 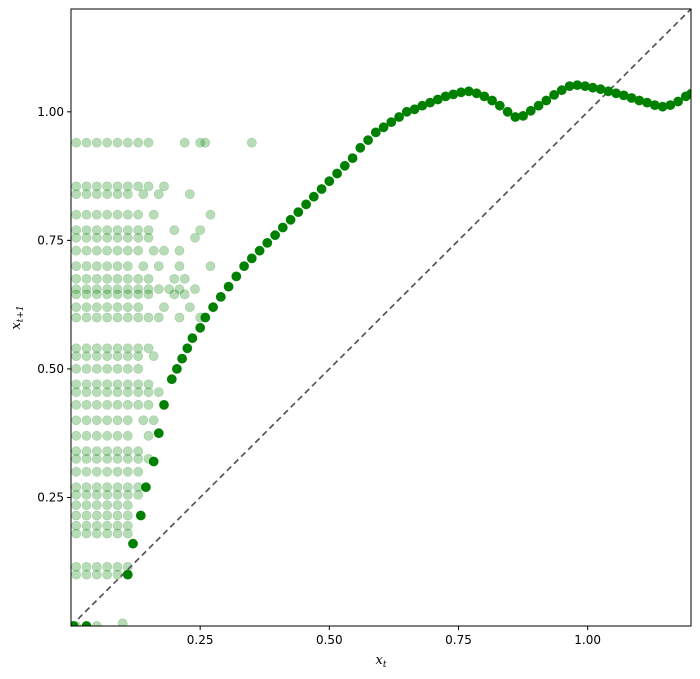 What do you see at coordinates (458, 640) in the screenshot?
I see `x-tick-label: 0.75` at bounding box center [458, 640].